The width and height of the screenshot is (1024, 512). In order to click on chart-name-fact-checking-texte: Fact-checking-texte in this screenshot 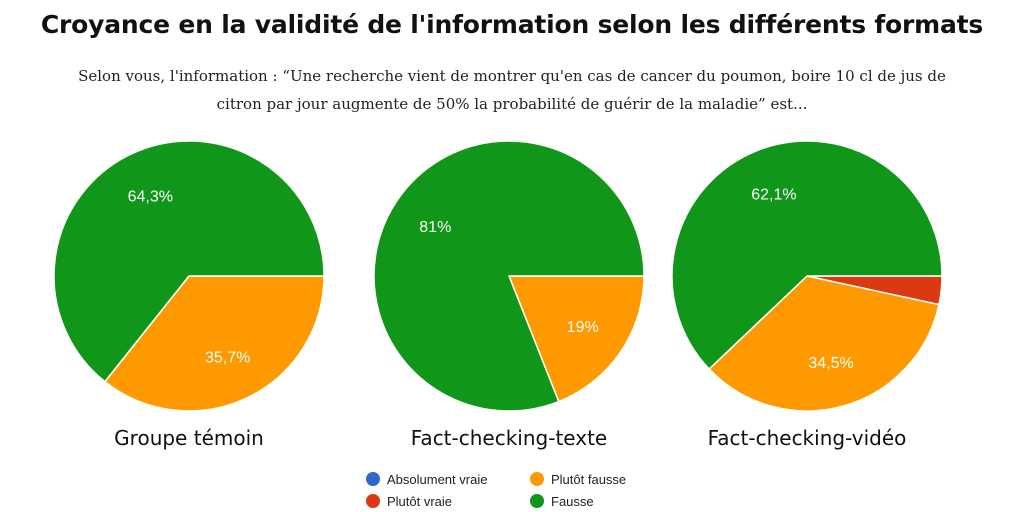, I will do `click(509, 438)`.